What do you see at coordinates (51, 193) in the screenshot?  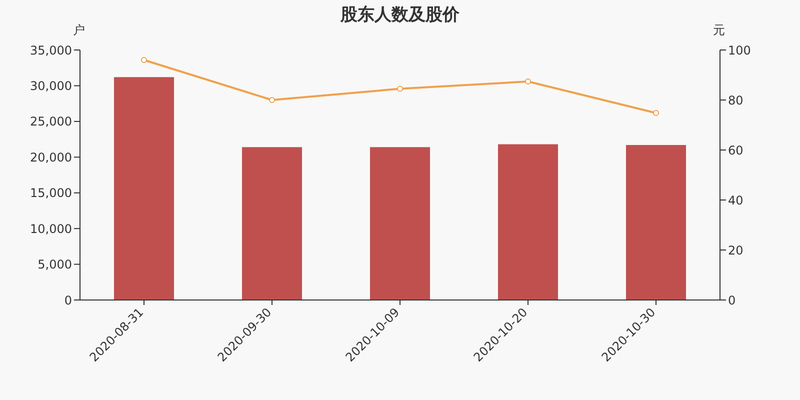 I see `y-tick-label: 15,000` at bounding box center [51, 193].